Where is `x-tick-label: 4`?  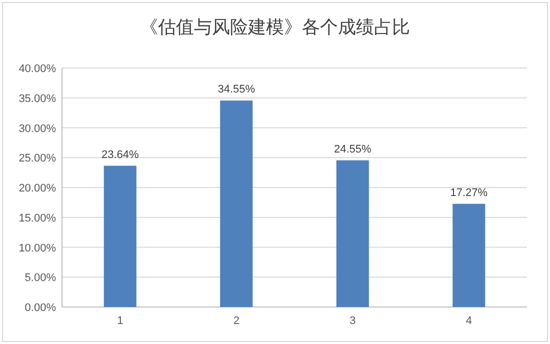 x-tick-label: 4 is located at coordinates (469, 321).